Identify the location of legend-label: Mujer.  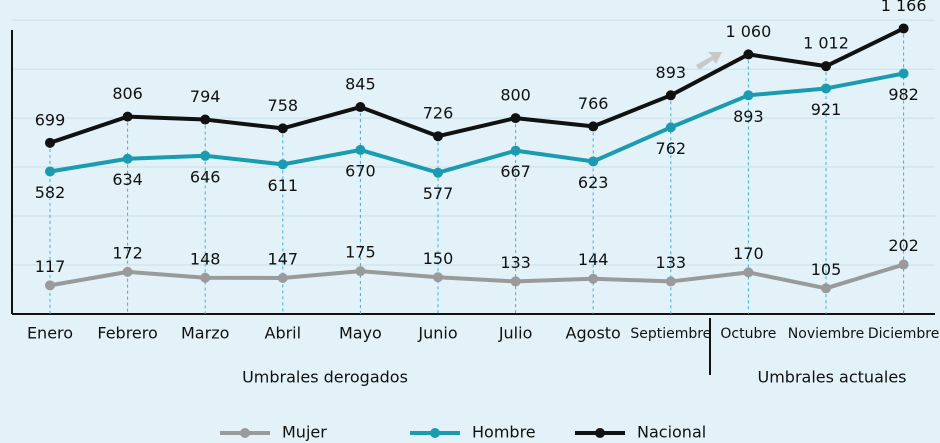
(304, 432).